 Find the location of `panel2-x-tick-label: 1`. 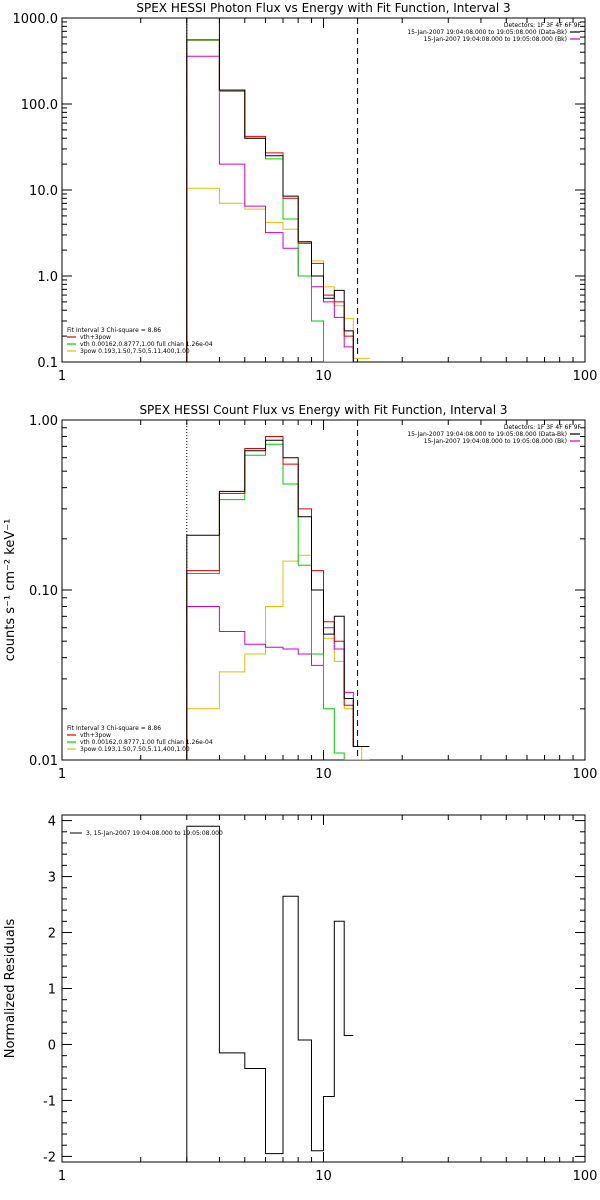

panel2-x-tick-label: 1 is located at coordinates (62, 774).